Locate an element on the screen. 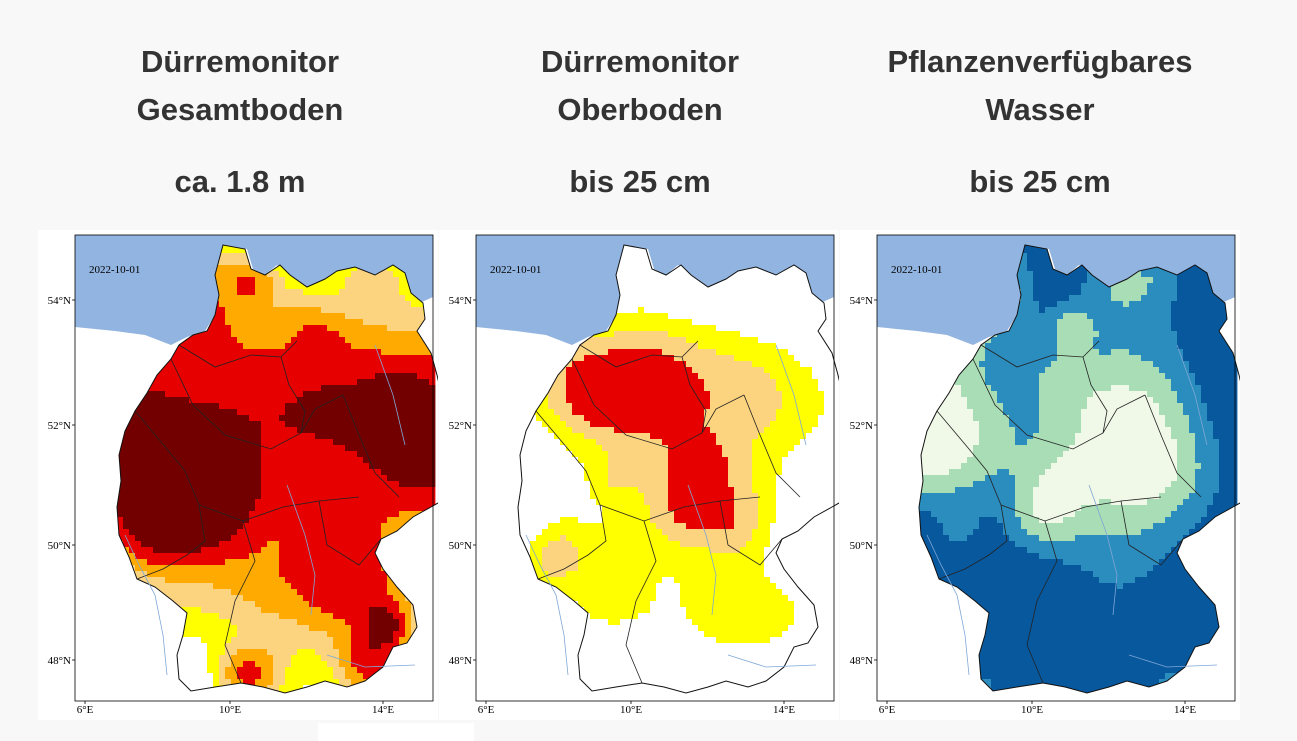  blank-tab is located at coordinates (396, 732).